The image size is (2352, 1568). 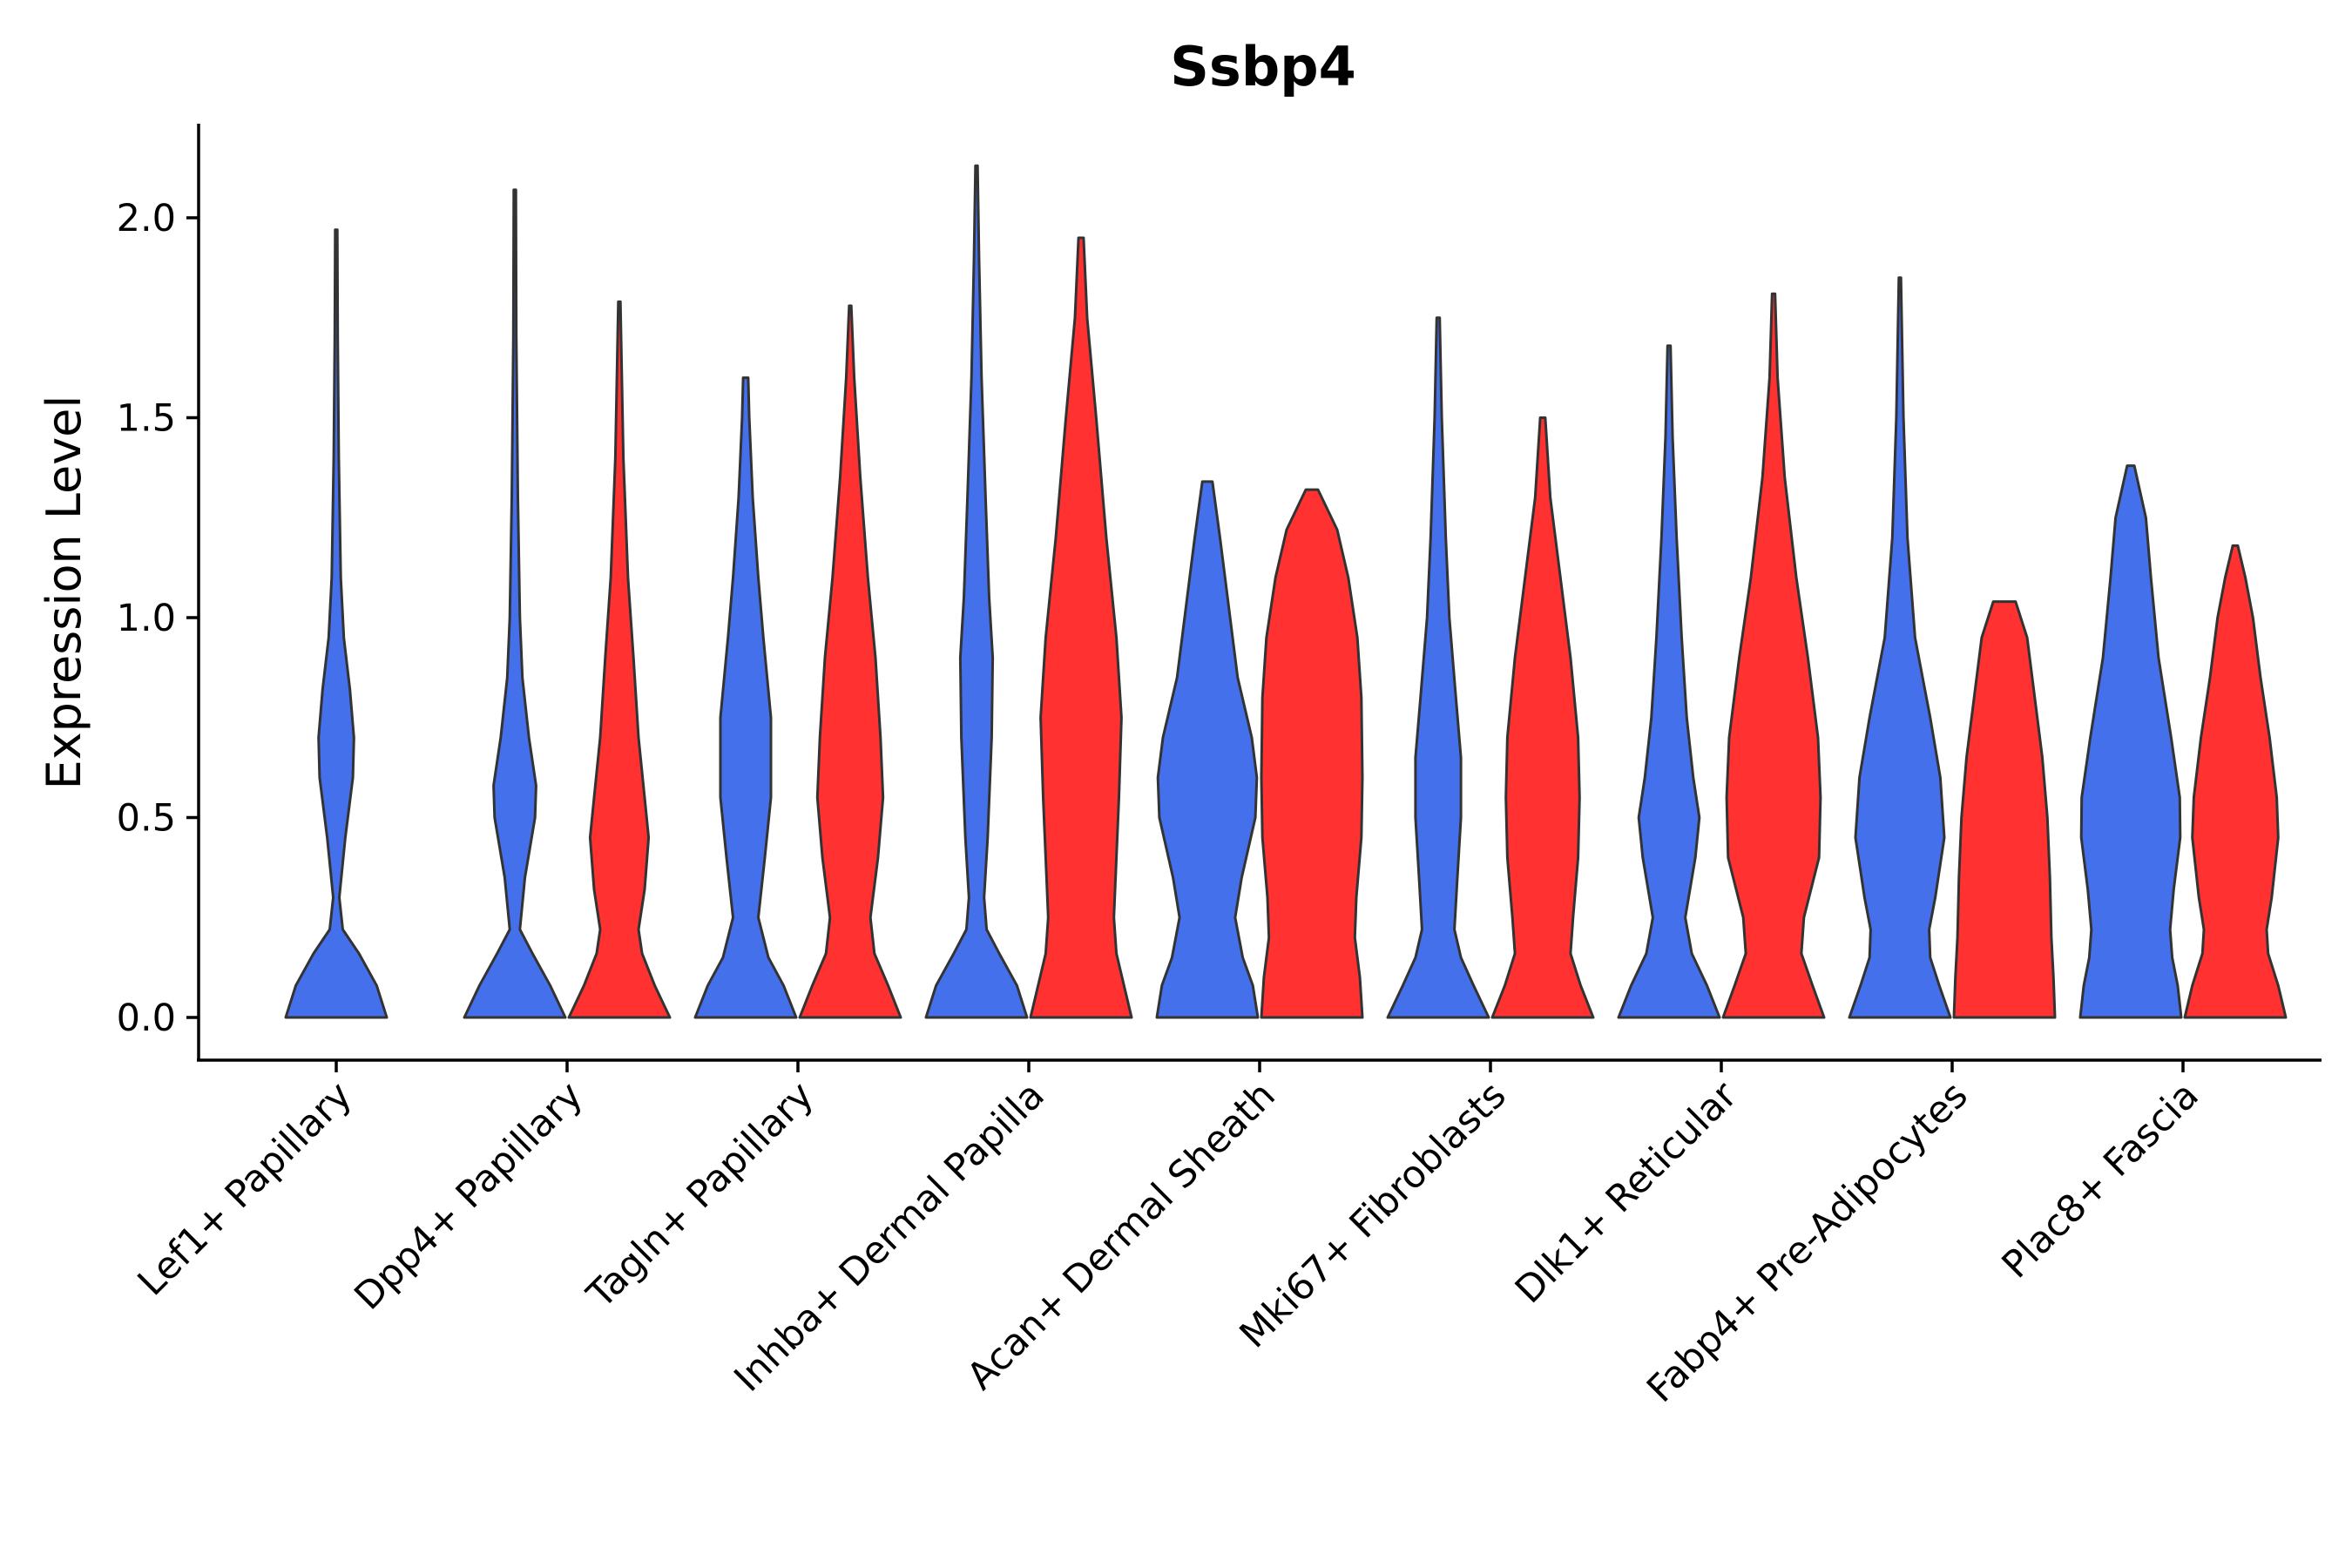 I want to click on x-tick-label: Lef1+ Papillary, so click(x=245, y=1188).